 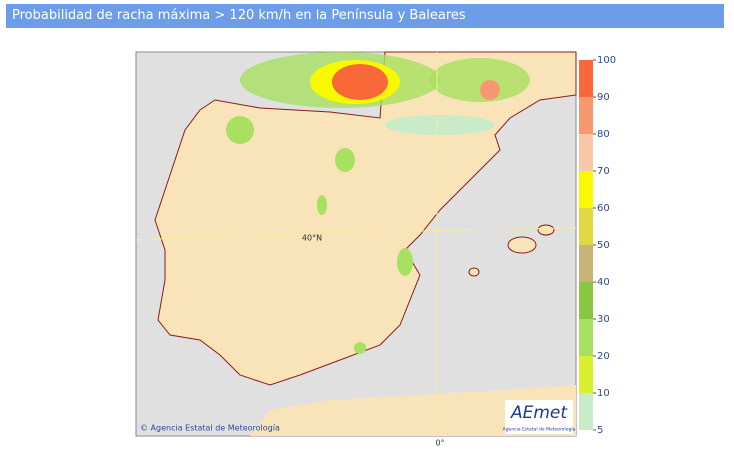 I want to click on colorbar-label: 30, so click(x=603, y=319).